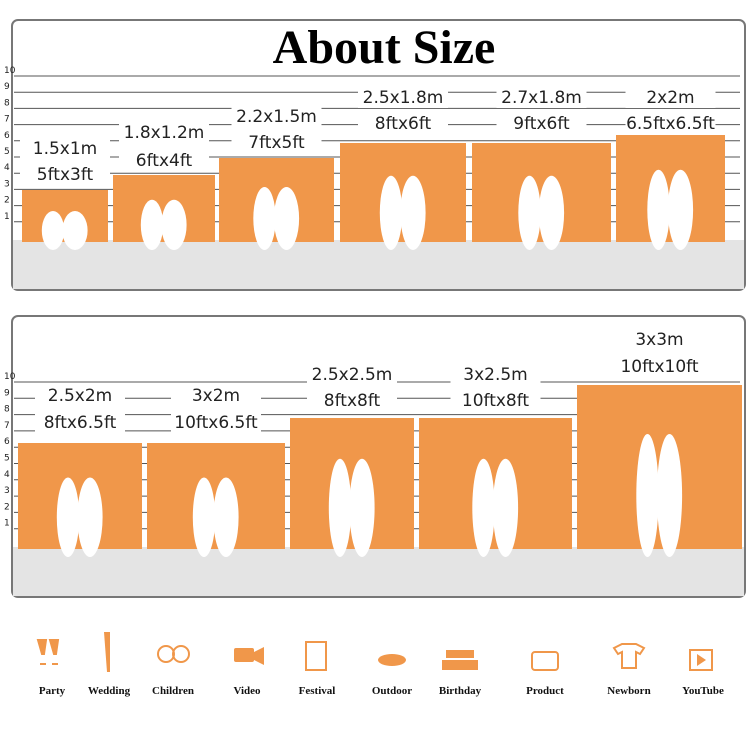 This screenshot has height=750, width=750. What do you see at coordinates (545, 691) in the screenshot?
I see `use-label: Product` at bounding box center [545, 691].